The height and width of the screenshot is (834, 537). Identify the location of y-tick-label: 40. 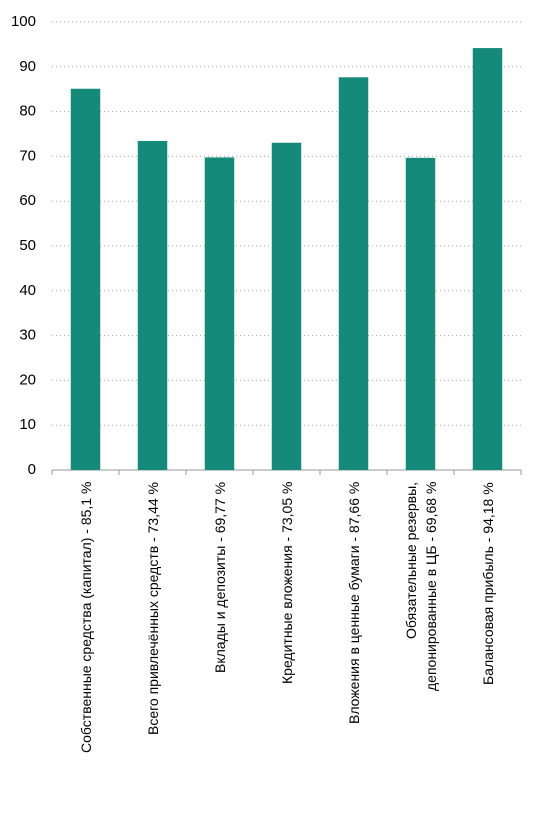
(27, 290).